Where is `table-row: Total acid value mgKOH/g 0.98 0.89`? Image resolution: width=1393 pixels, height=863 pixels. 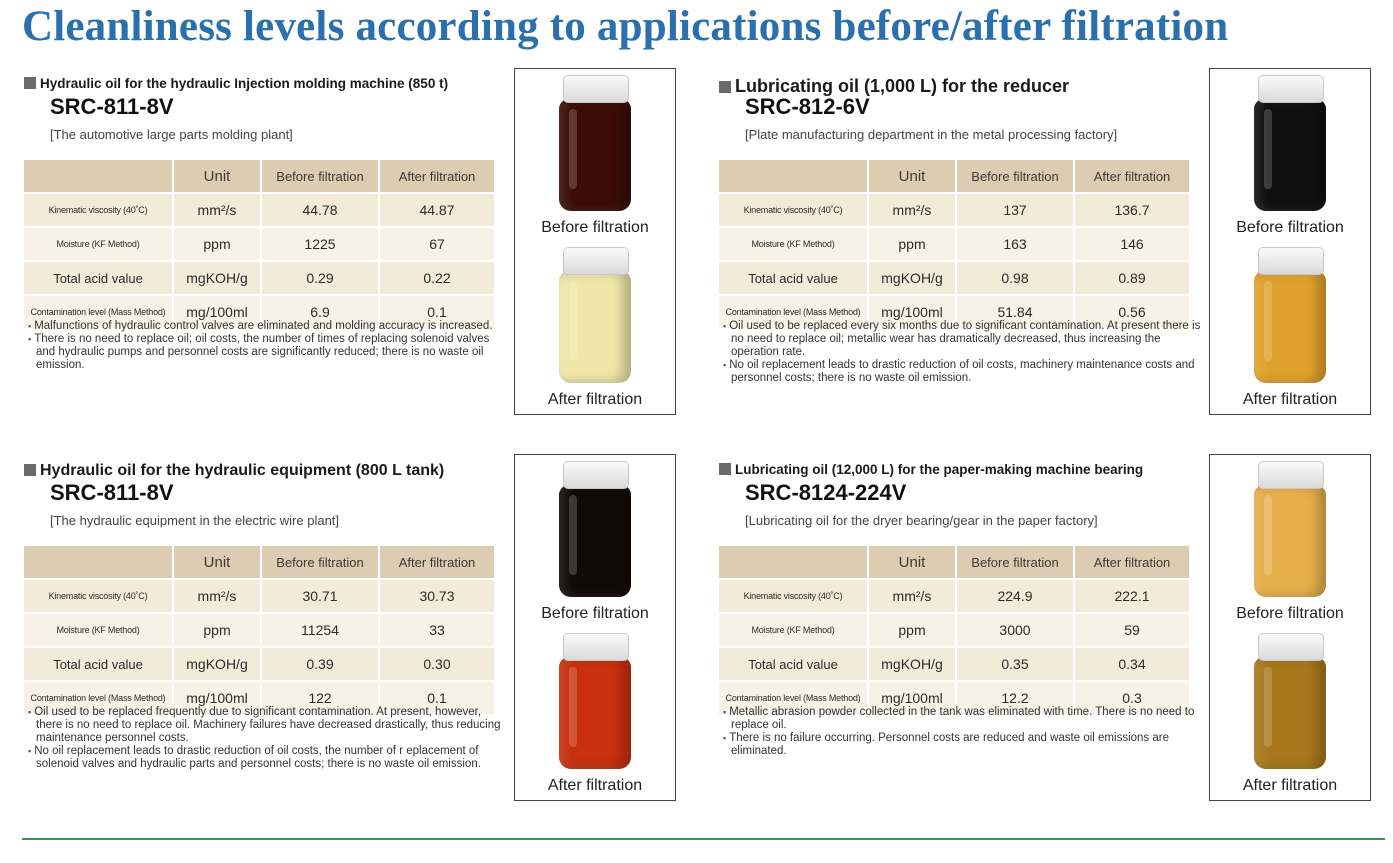 table-row: Total acid value mgKOH/g 0.98 0.89 is located at coordinates (954, 278).